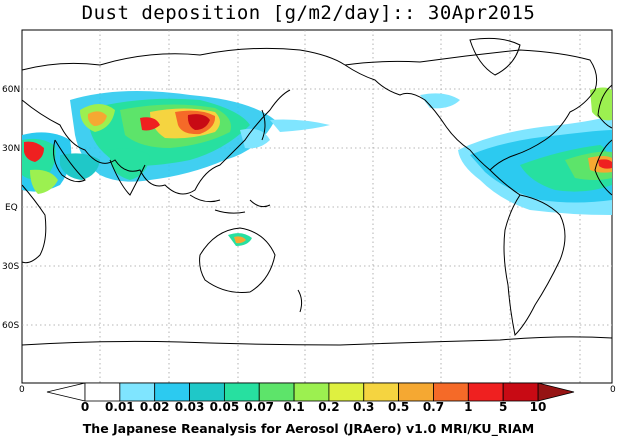 The height and width of the screenshot is (438, 617). What do you see at coordinates (11, 149) in the screenshot?
I see `lat-label-30n: 30N` at bounding box center [11, 149].